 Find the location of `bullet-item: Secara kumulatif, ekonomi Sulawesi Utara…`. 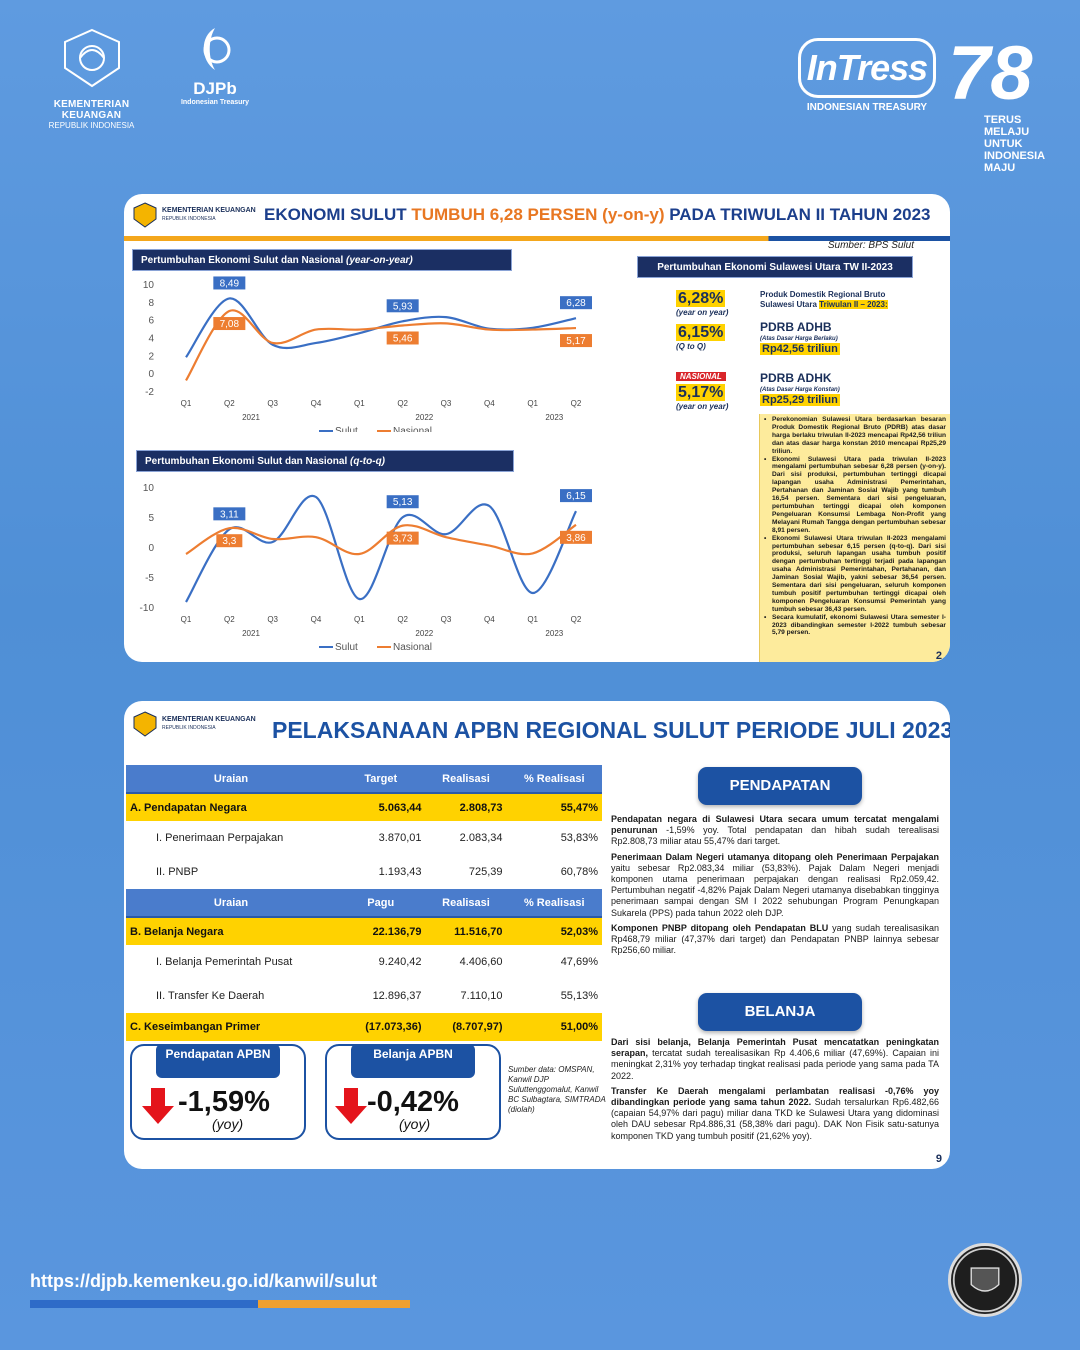

bullet-item: Secara kumulatif, ekonomi Sulawesi Utara… is located at coordinates (855, 626).